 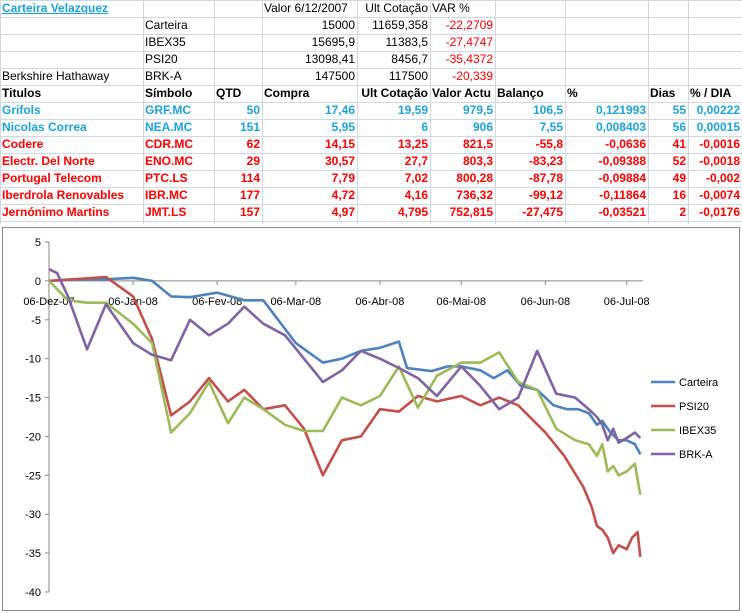 What do you see at coordinates (334, 76) in the screenshot?
I see `summary-valor: 147500` at bounding box center [334, 76].